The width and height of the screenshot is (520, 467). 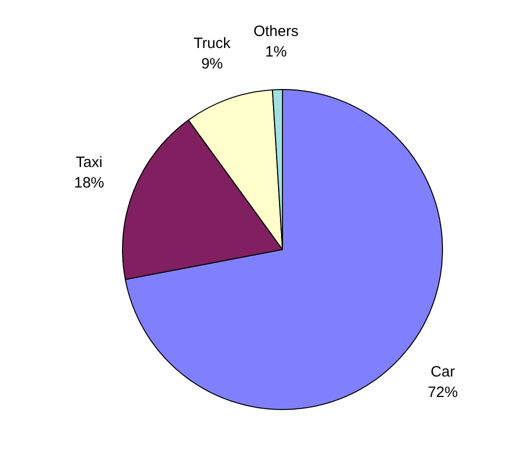 What do you see at coordinates (275, 31) in the screenshot?
I see `slice-label: Others` at bounding box center [275, 31].